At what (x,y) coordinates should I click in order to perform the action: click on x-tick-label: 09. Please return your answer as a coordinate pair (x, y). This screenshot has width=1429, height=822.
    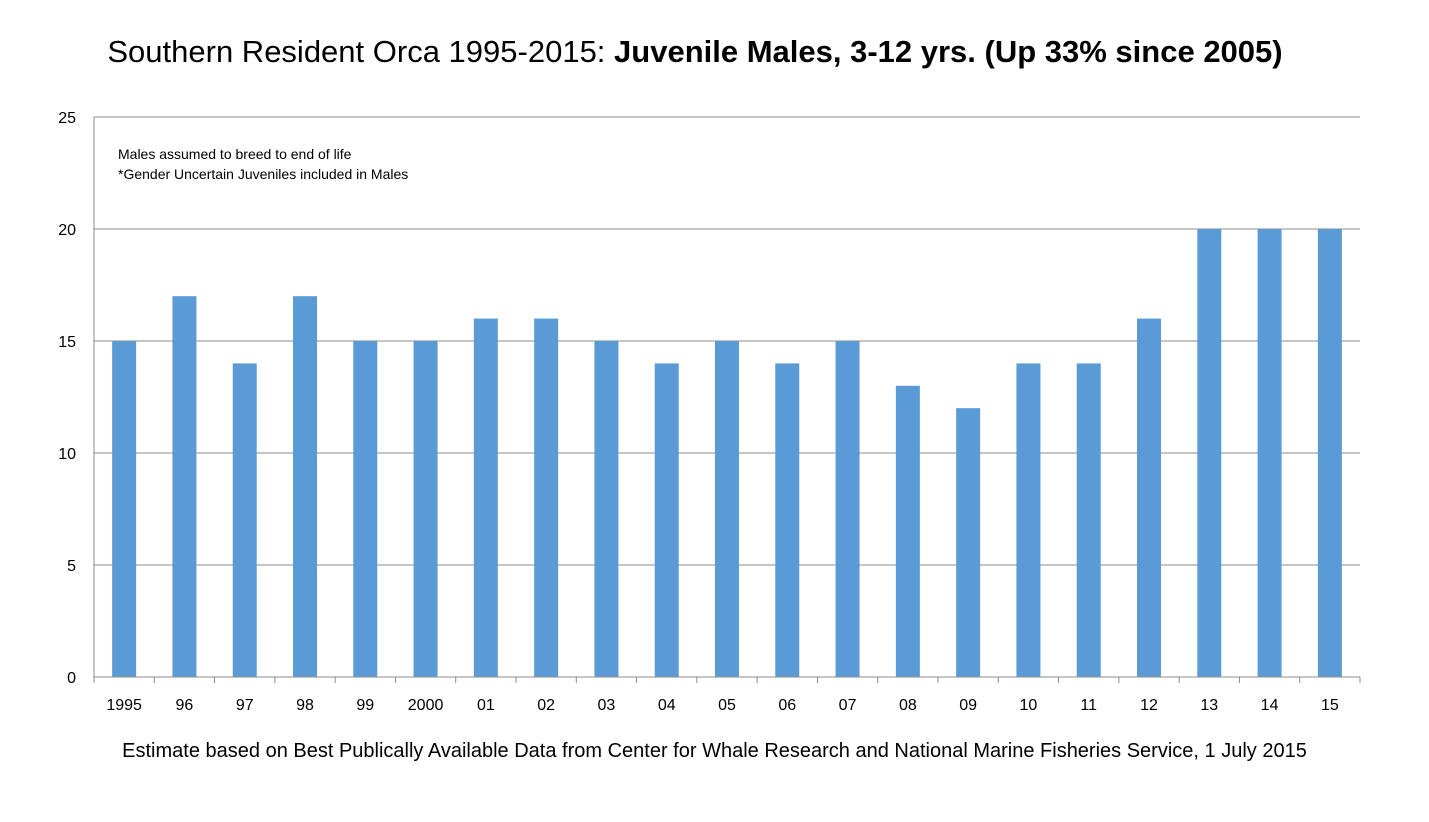
    Looking at the image, I should click on (968, 705).